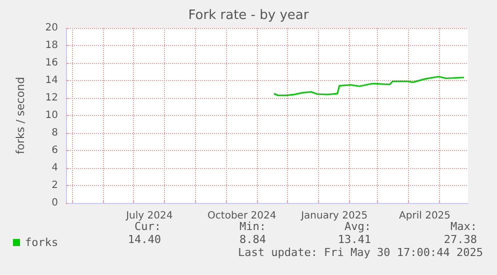 Image resolution: width=497 pixels, height=275 pixels. What do you see at coordinates (51, 63) in the screenshot?
I see `y-tick-label: 16` at bounding box center [51, 63].